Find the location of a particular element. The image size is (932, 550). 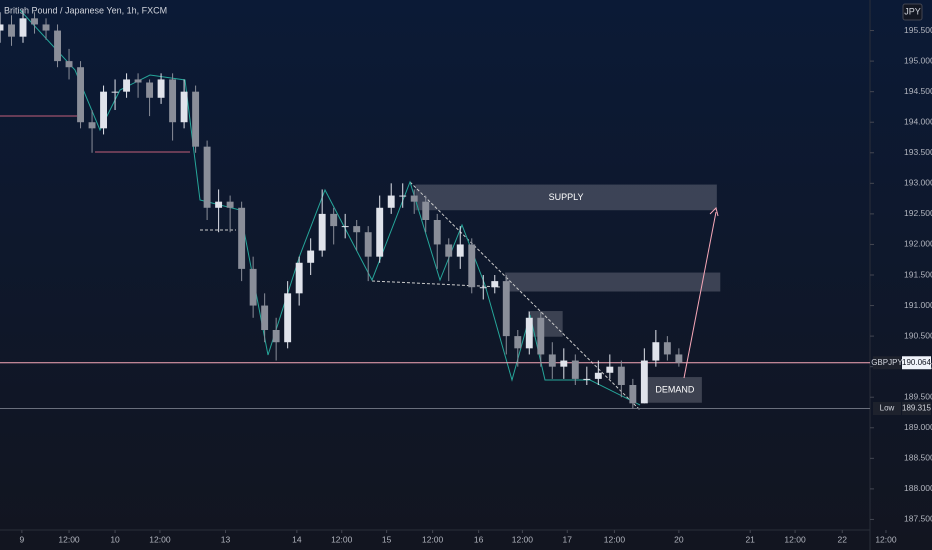

y-tick-label: 190.500 is located at coordinates (918, 335).